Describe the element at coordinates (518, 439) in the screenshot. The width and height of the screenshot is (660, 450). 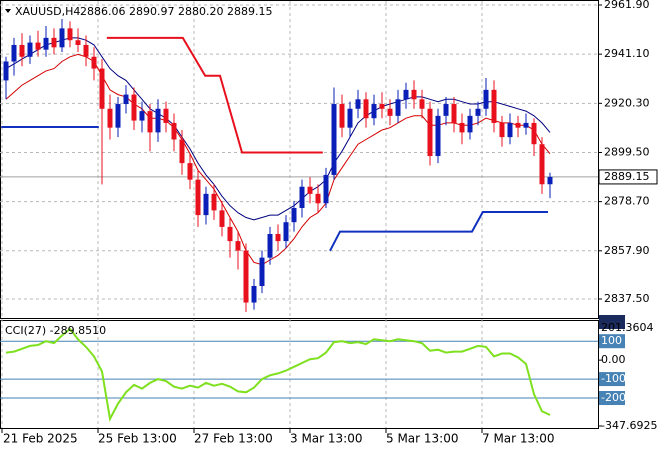
I see `x-tick-label: 7 Mar 13:00` at that location.